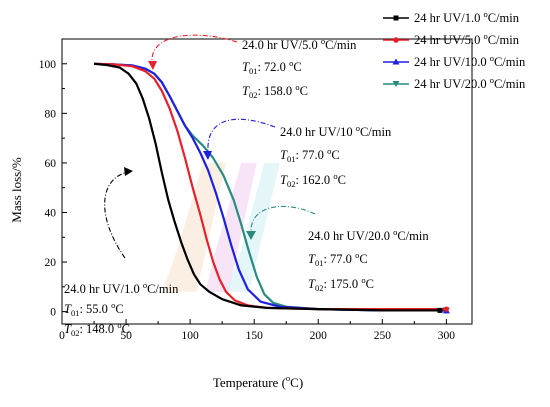 This screenshot has height=407, width=550. What do you see at coordinates (467, 39) in the screenshot?
I see `legend-label: 24 hr UV/5.0 oC/min` at bounding box center [467, 39].